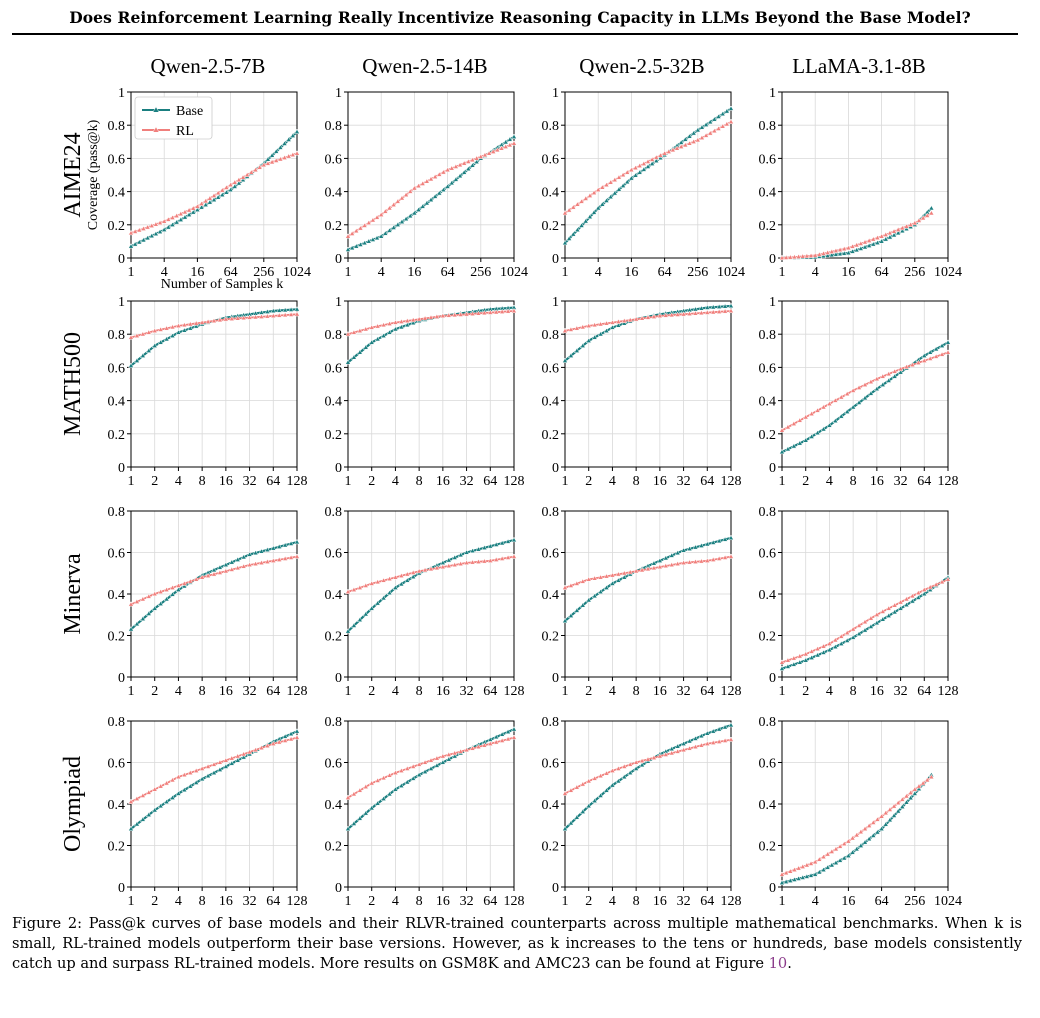 The image size is (1040, 1018). I want to click on x-tick-label: 256, so click(914, 899).